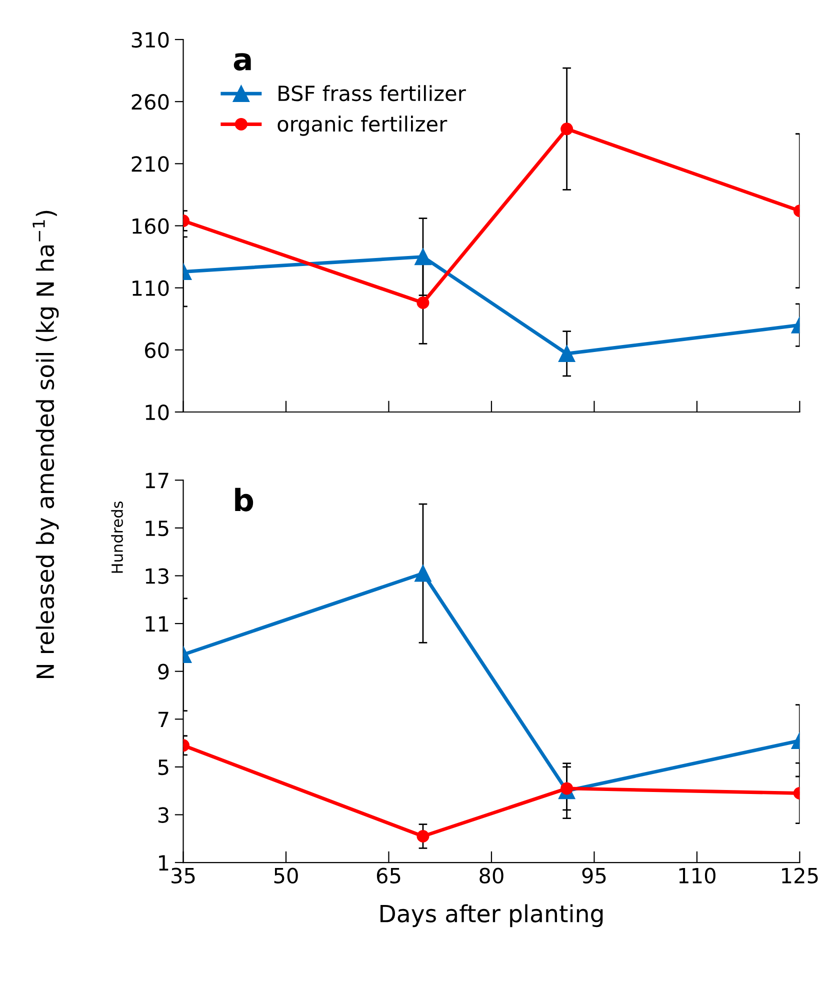 The width and height of the screenshot is (833, 988). Describe the element at coordinates (163, 862) in the screenshot. I see `y-tick-label: 1` at that location.